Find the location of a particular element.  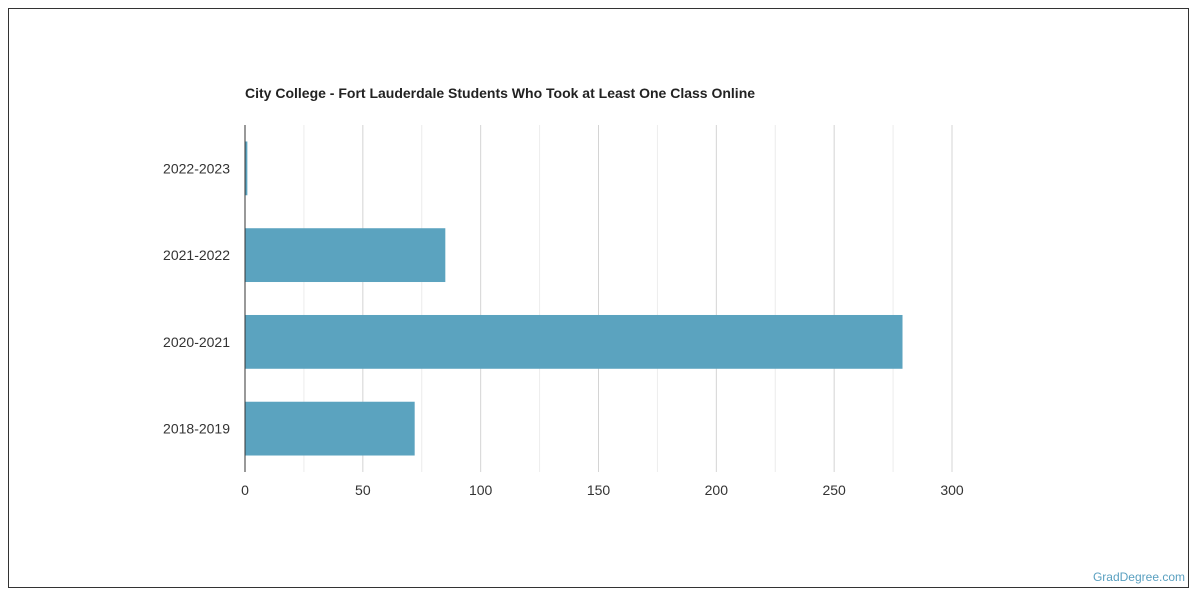

bar-2022-2023 is located at coordinates (246, 168).